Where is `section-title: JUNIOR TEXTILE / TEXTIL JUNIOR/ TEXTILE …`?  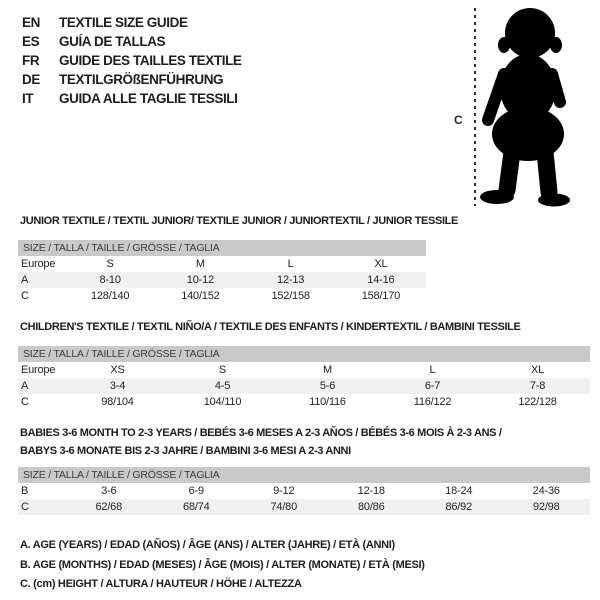 section-title: JUNIOR TEXTILE / TEXTIL JUNIOR/ TEXTILE … is located at coordinates (238, 221).